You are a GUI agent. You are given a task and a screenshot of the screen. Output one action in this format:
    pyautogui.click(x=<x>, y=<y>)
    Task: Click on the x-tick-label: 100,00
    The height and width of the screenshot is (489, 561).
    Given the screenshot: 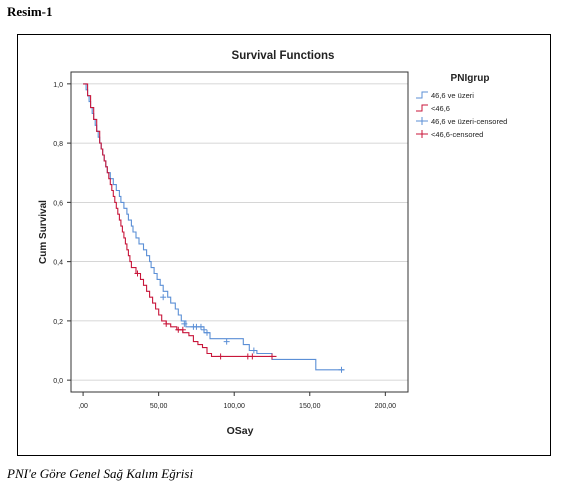 What is the action you would take?
    pyautogui.click(x=234, y=406)
    